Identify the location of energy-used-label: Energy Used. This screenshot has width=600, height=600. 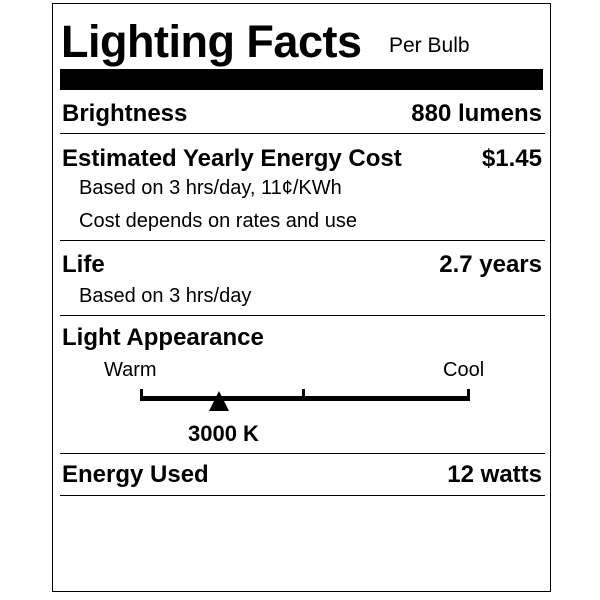
(135, 474).